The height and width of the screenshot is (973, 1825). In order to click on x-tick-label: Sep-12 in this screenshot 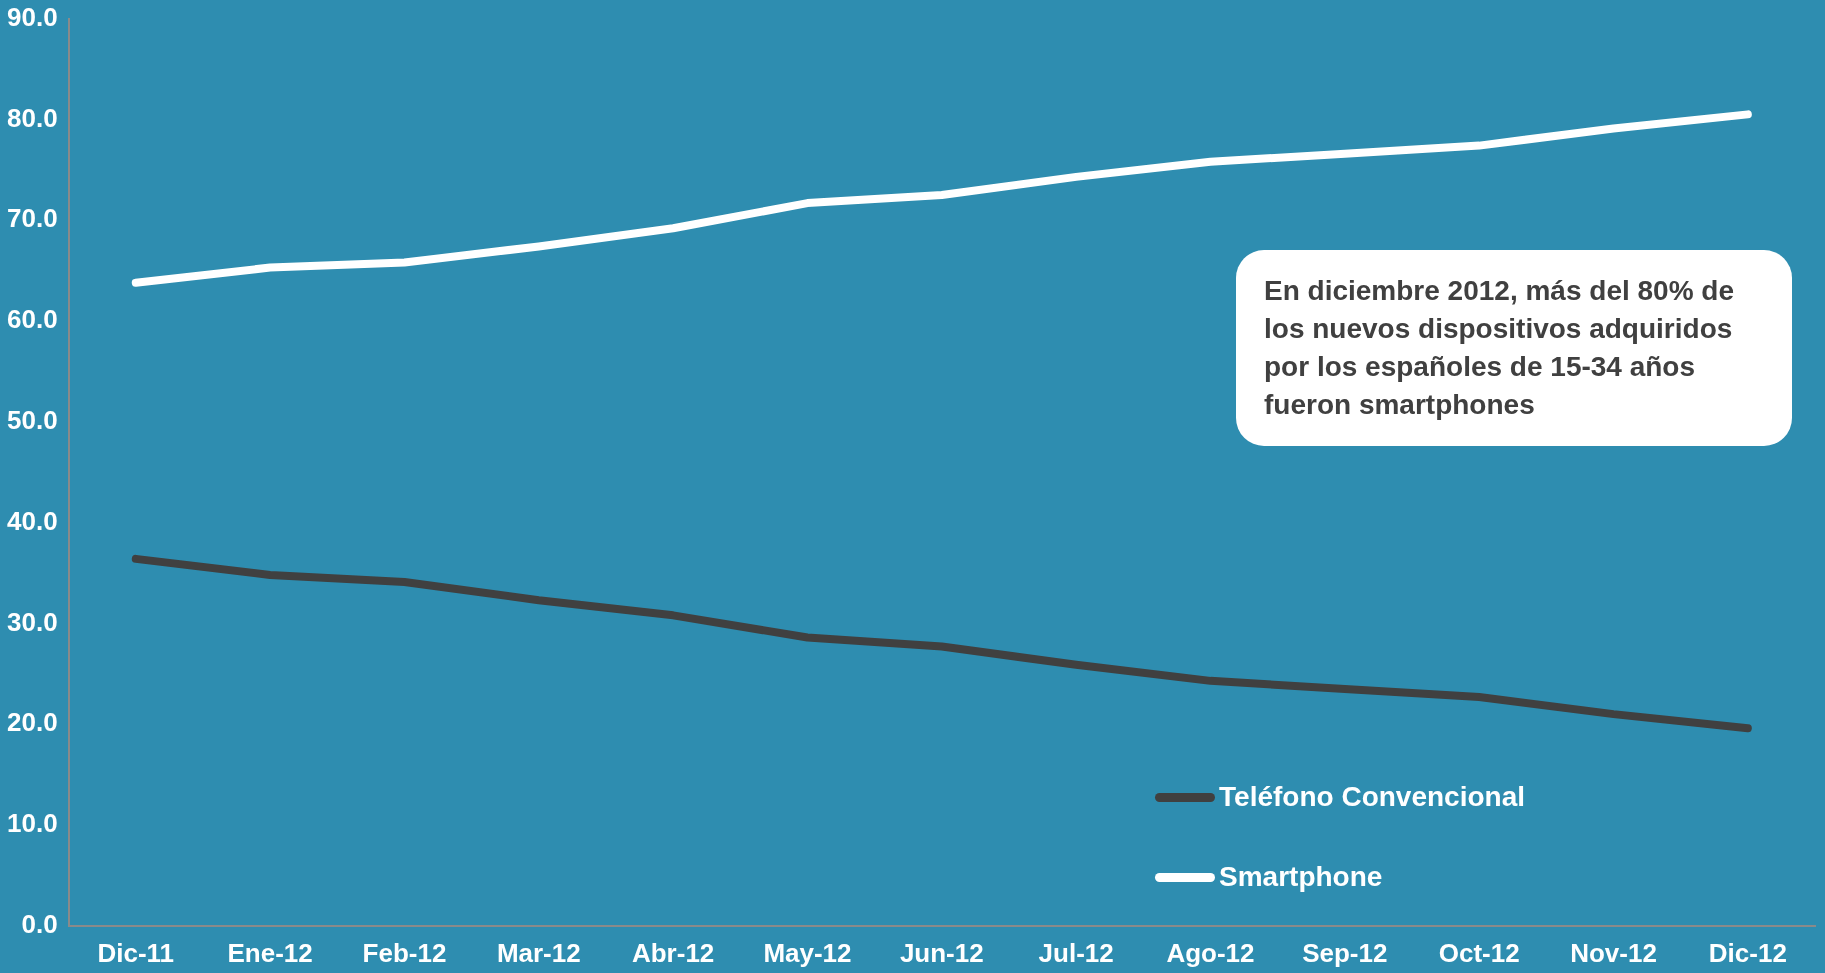, I will do `click(1345, 952)`.